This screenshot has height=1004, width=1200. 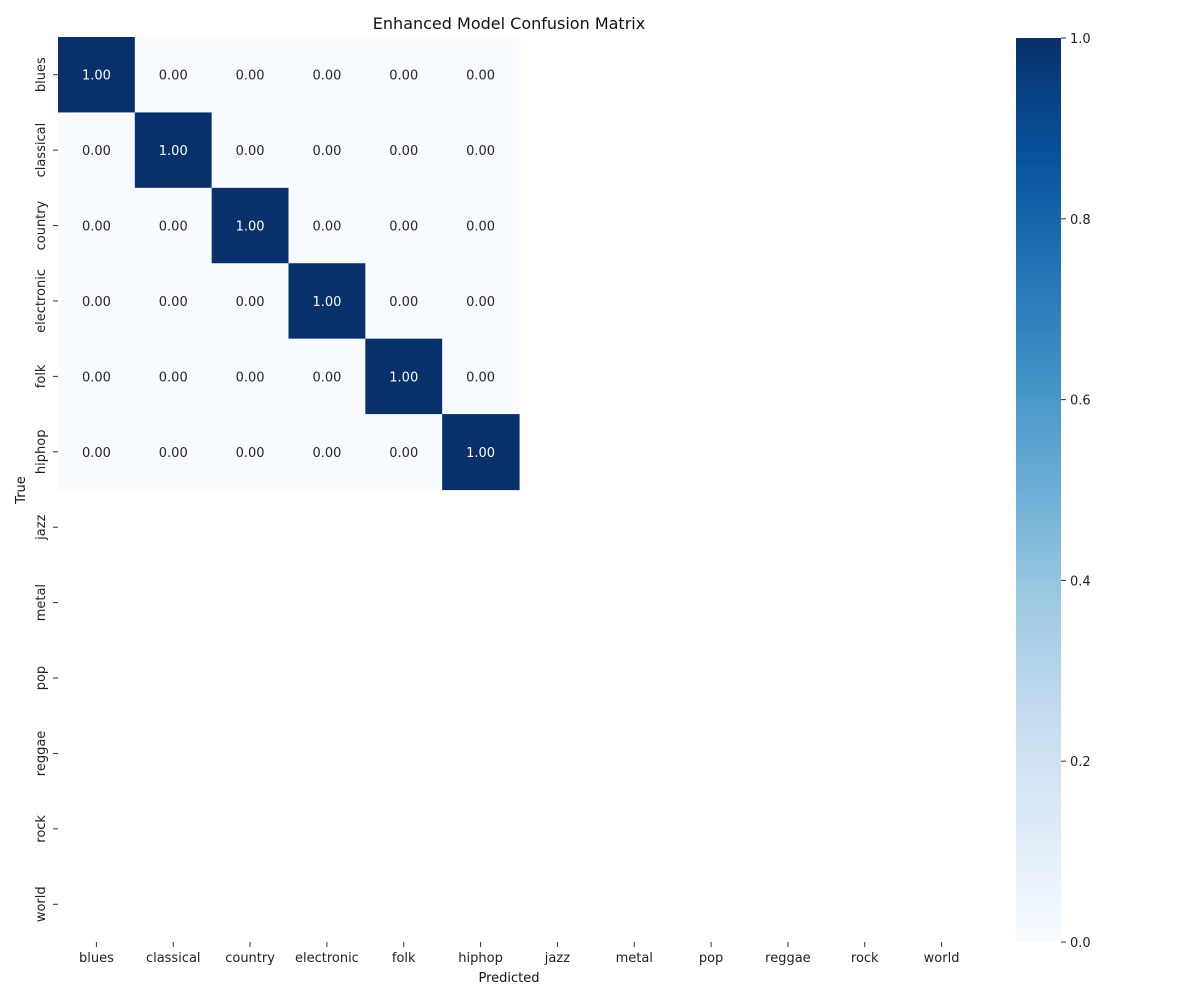 What do you see at coordinates (509, 23) in the screenshot?
I see `chart-title: Enhanced Model Confusion Matrix` at bounding box center [509, 23].